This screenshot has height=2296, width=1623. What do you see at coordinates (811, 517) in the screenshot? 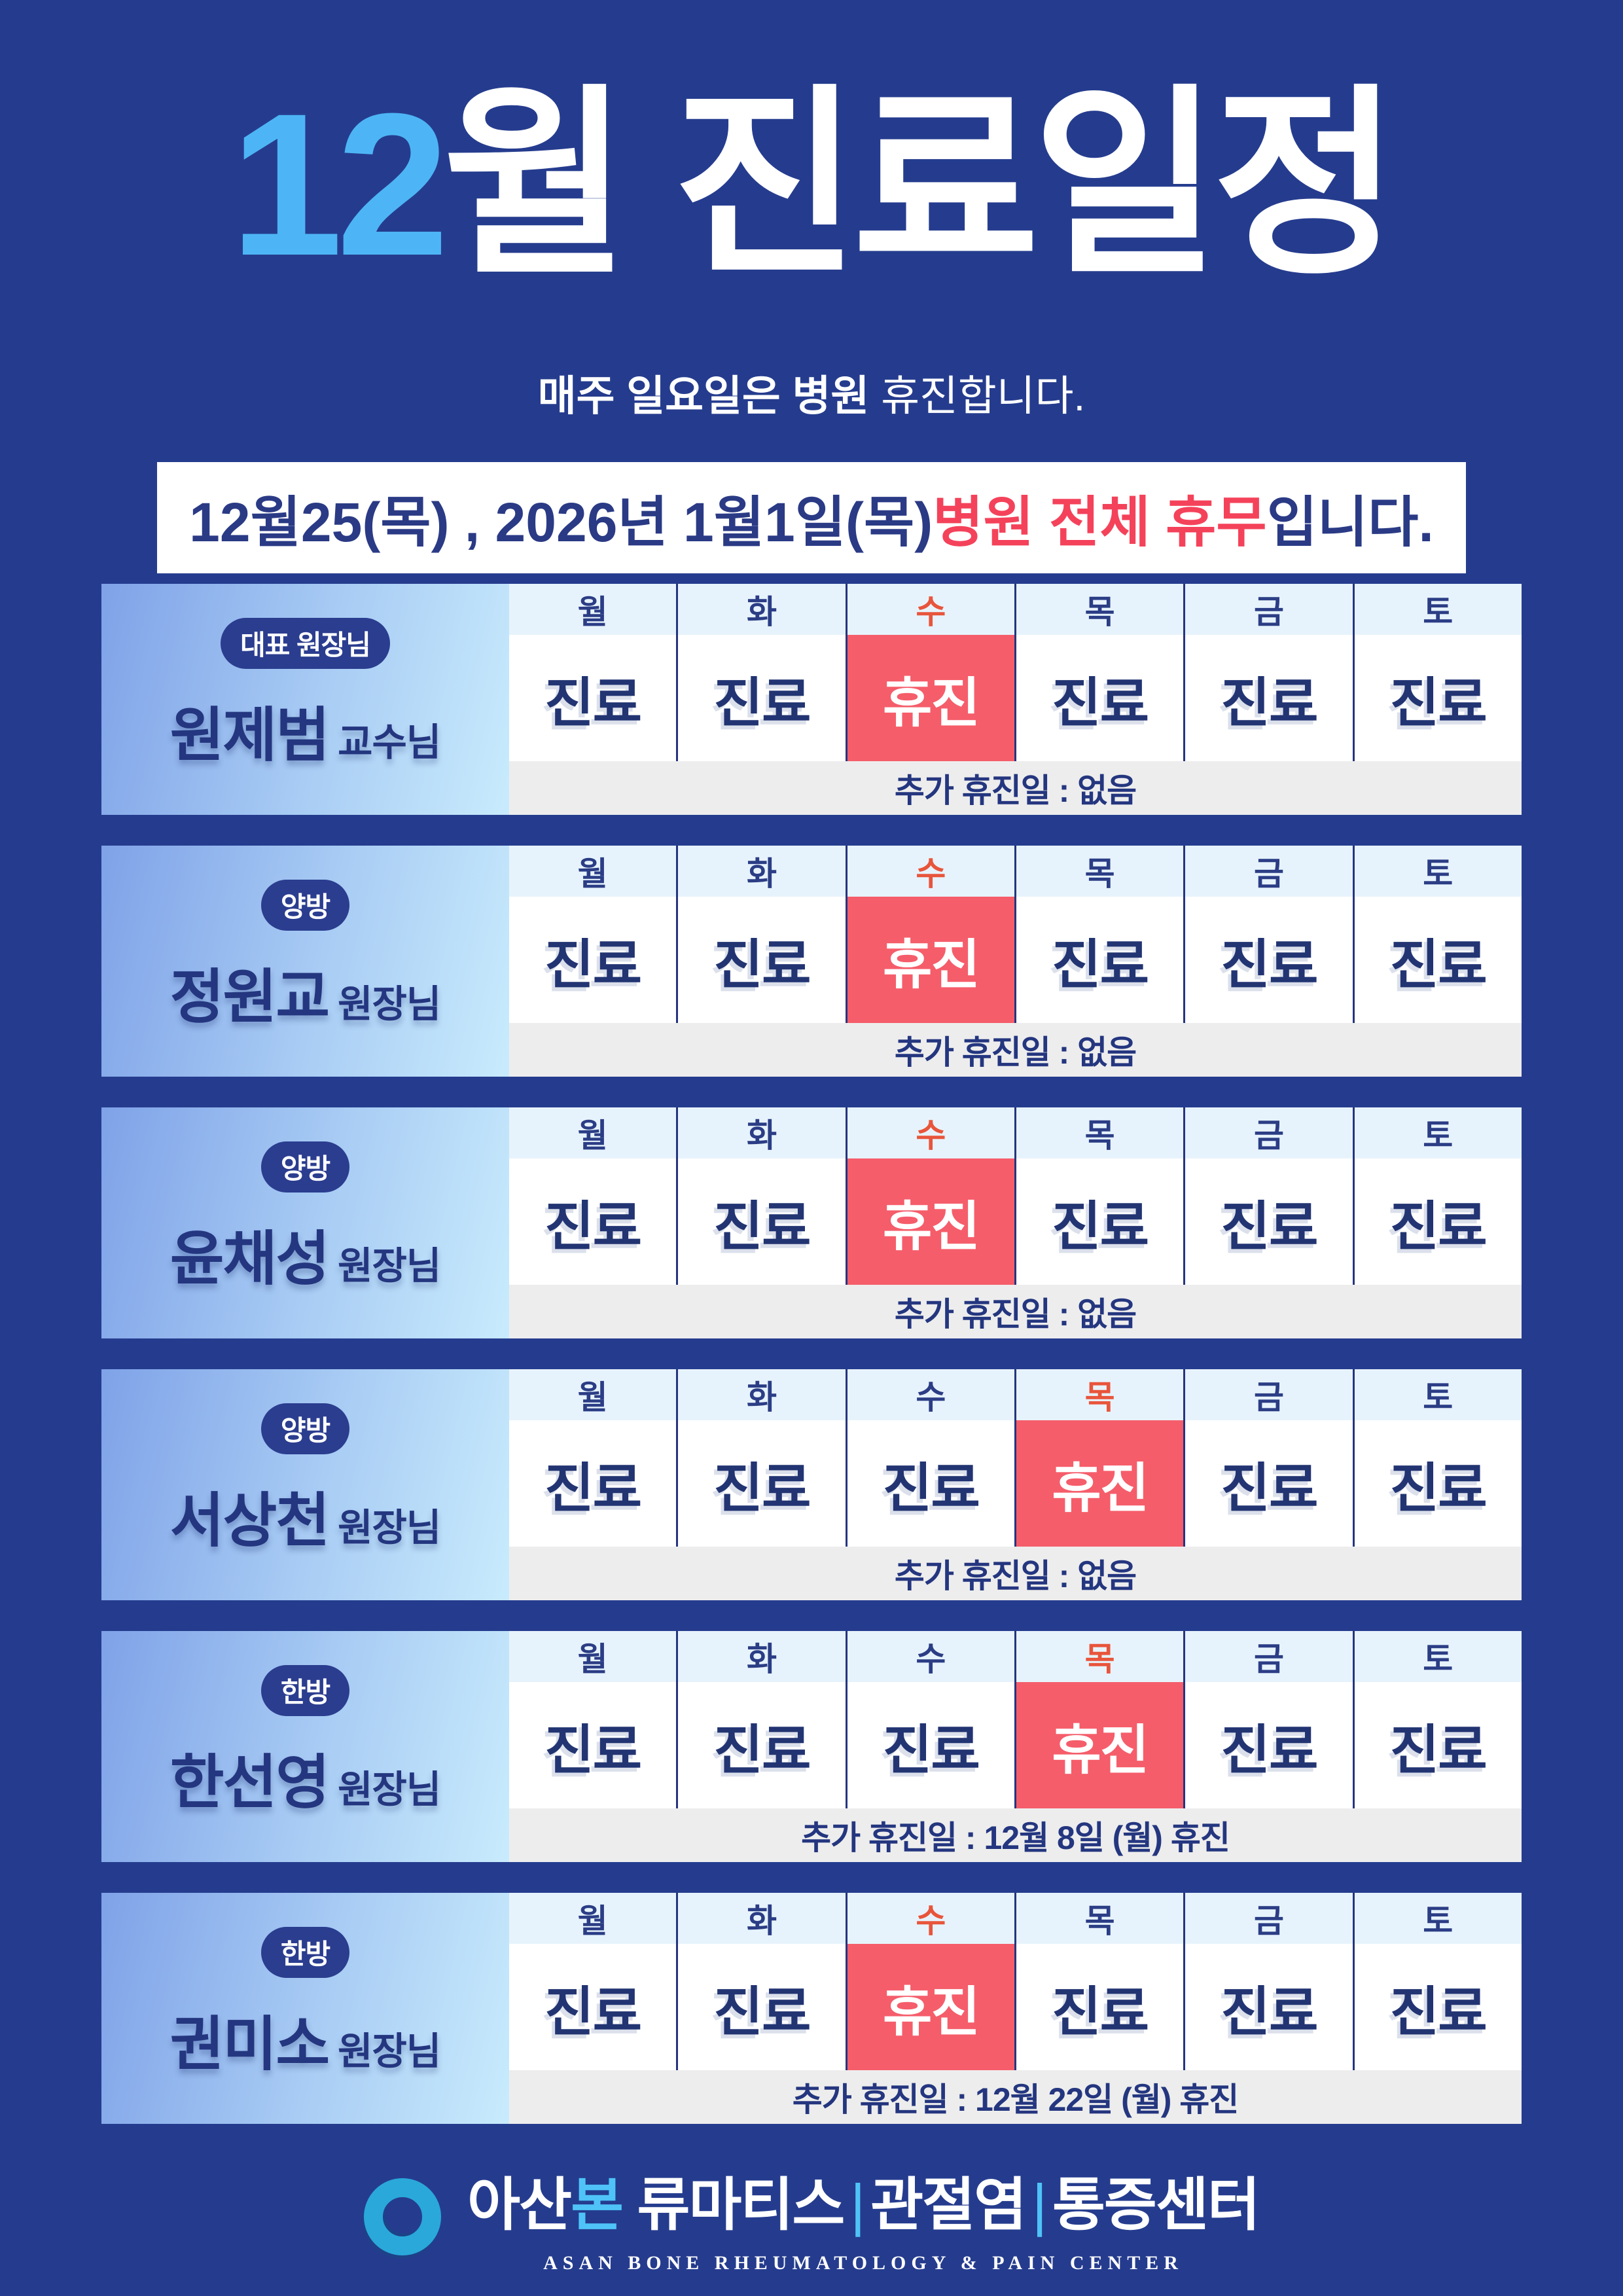
I see `holiday-banner: 12월25(목) , 2026년 1월1일(목) 병원 전체 휴무 입니다.` at bounding box center [811, 517].